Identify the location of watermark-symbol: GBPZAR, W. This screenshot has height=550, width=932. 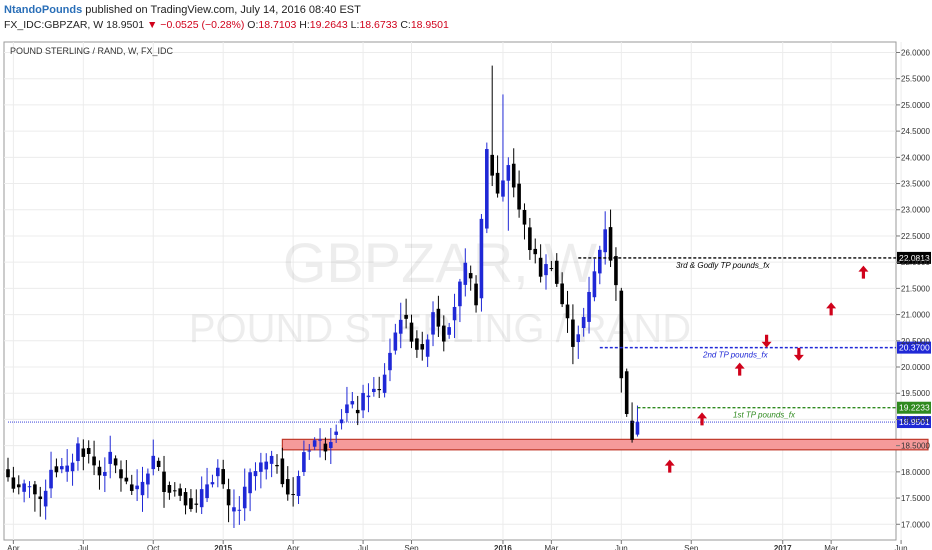
(440, 262).